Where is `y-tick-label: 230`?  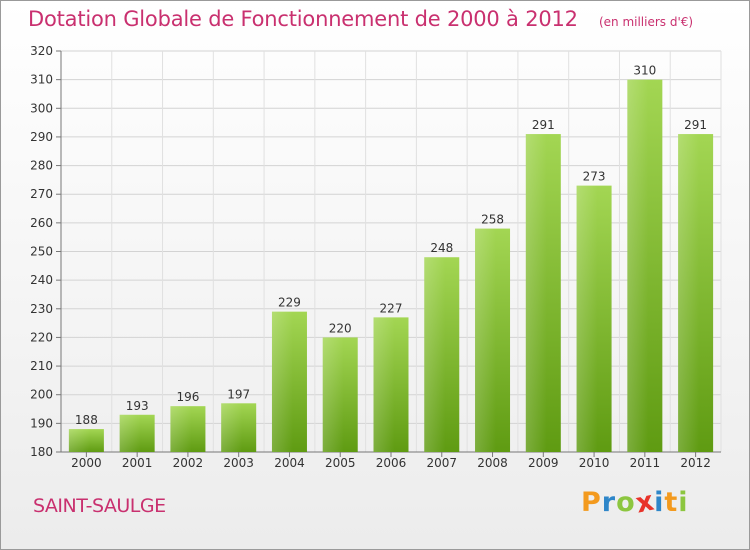
y-tick-label: 230 is located at coordinates (41, 309).